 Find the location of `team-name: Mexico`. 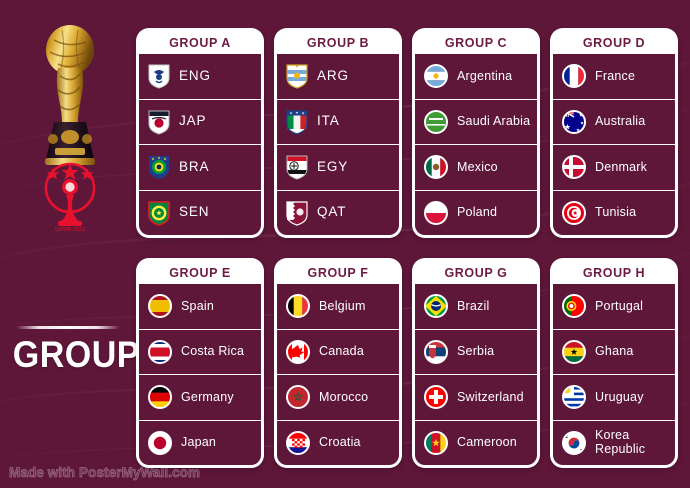

team-name: Mexico is located at coordinates (477, 166).